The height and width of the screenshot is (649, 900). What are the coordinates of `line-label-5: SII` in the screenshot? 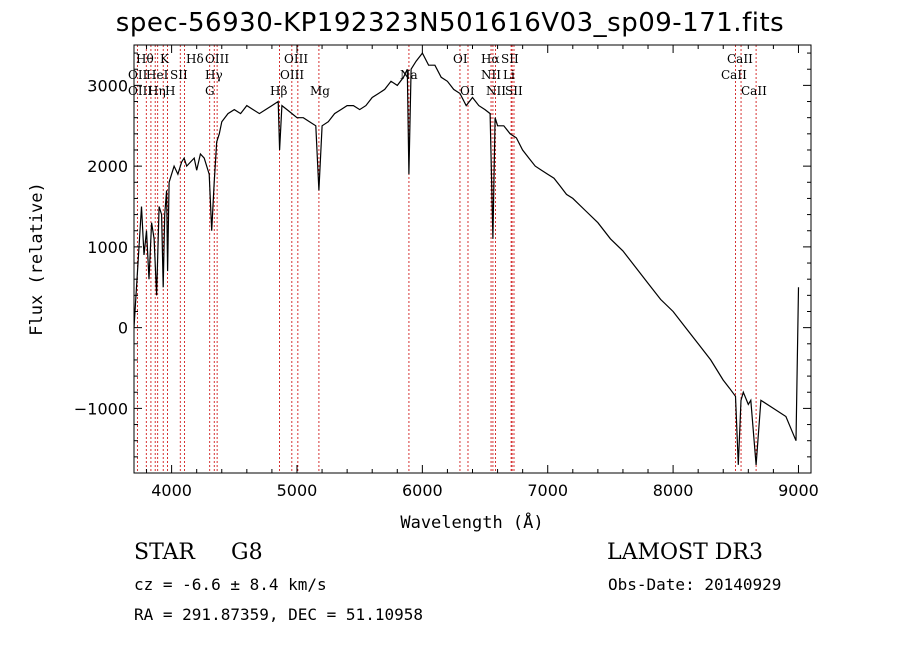 It's located at (179, 75).